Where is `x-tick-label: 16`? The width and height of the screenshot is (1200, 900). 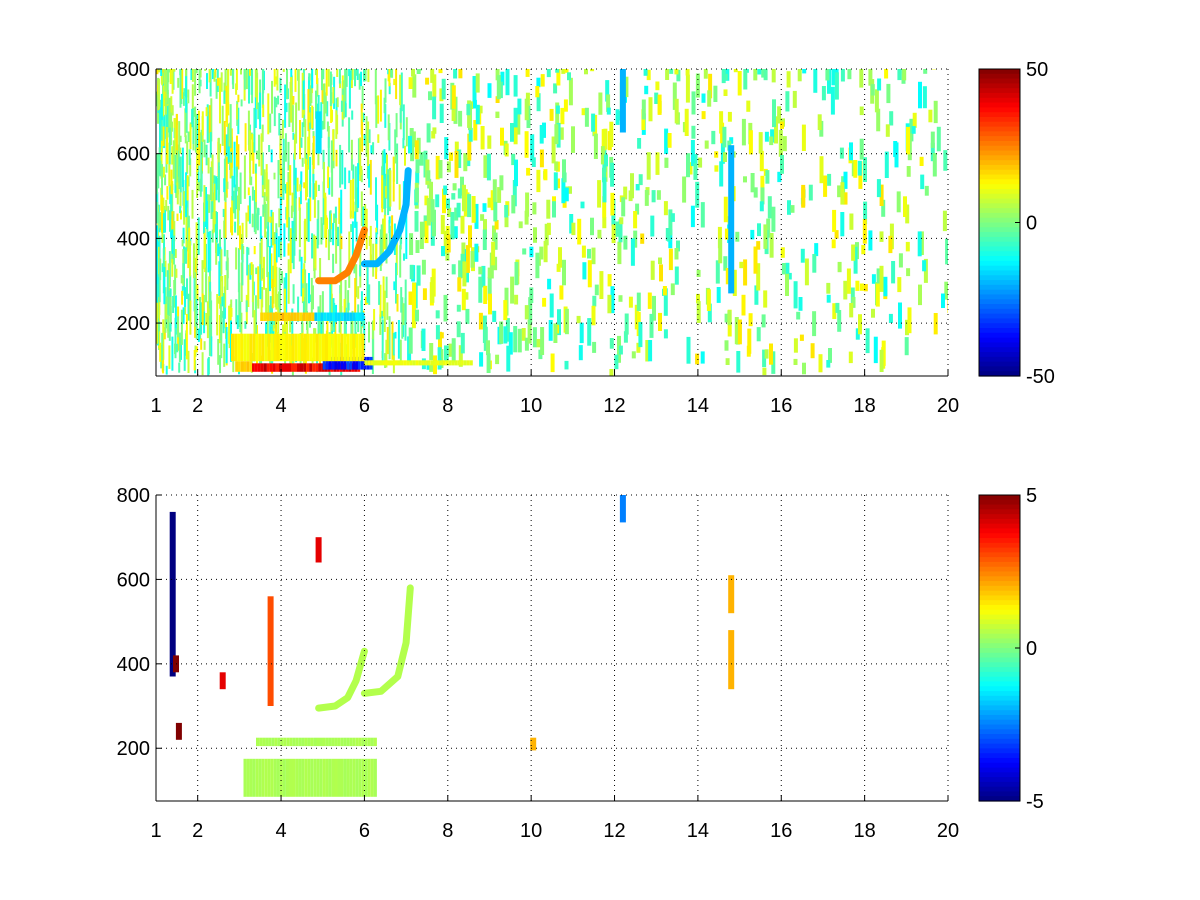 x-tick-label: 16 is located at coordinates (781, 831).